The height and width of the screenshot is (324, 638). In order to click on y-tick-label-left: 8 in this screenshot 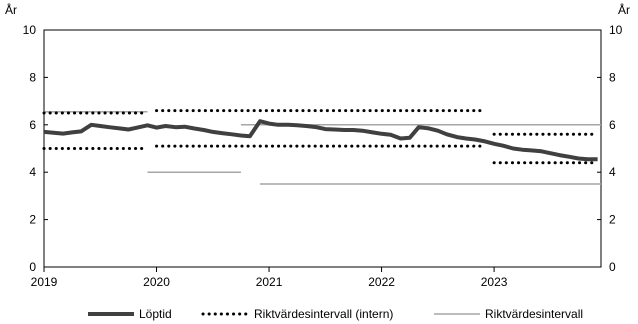, I will do `click(32, 77)`.